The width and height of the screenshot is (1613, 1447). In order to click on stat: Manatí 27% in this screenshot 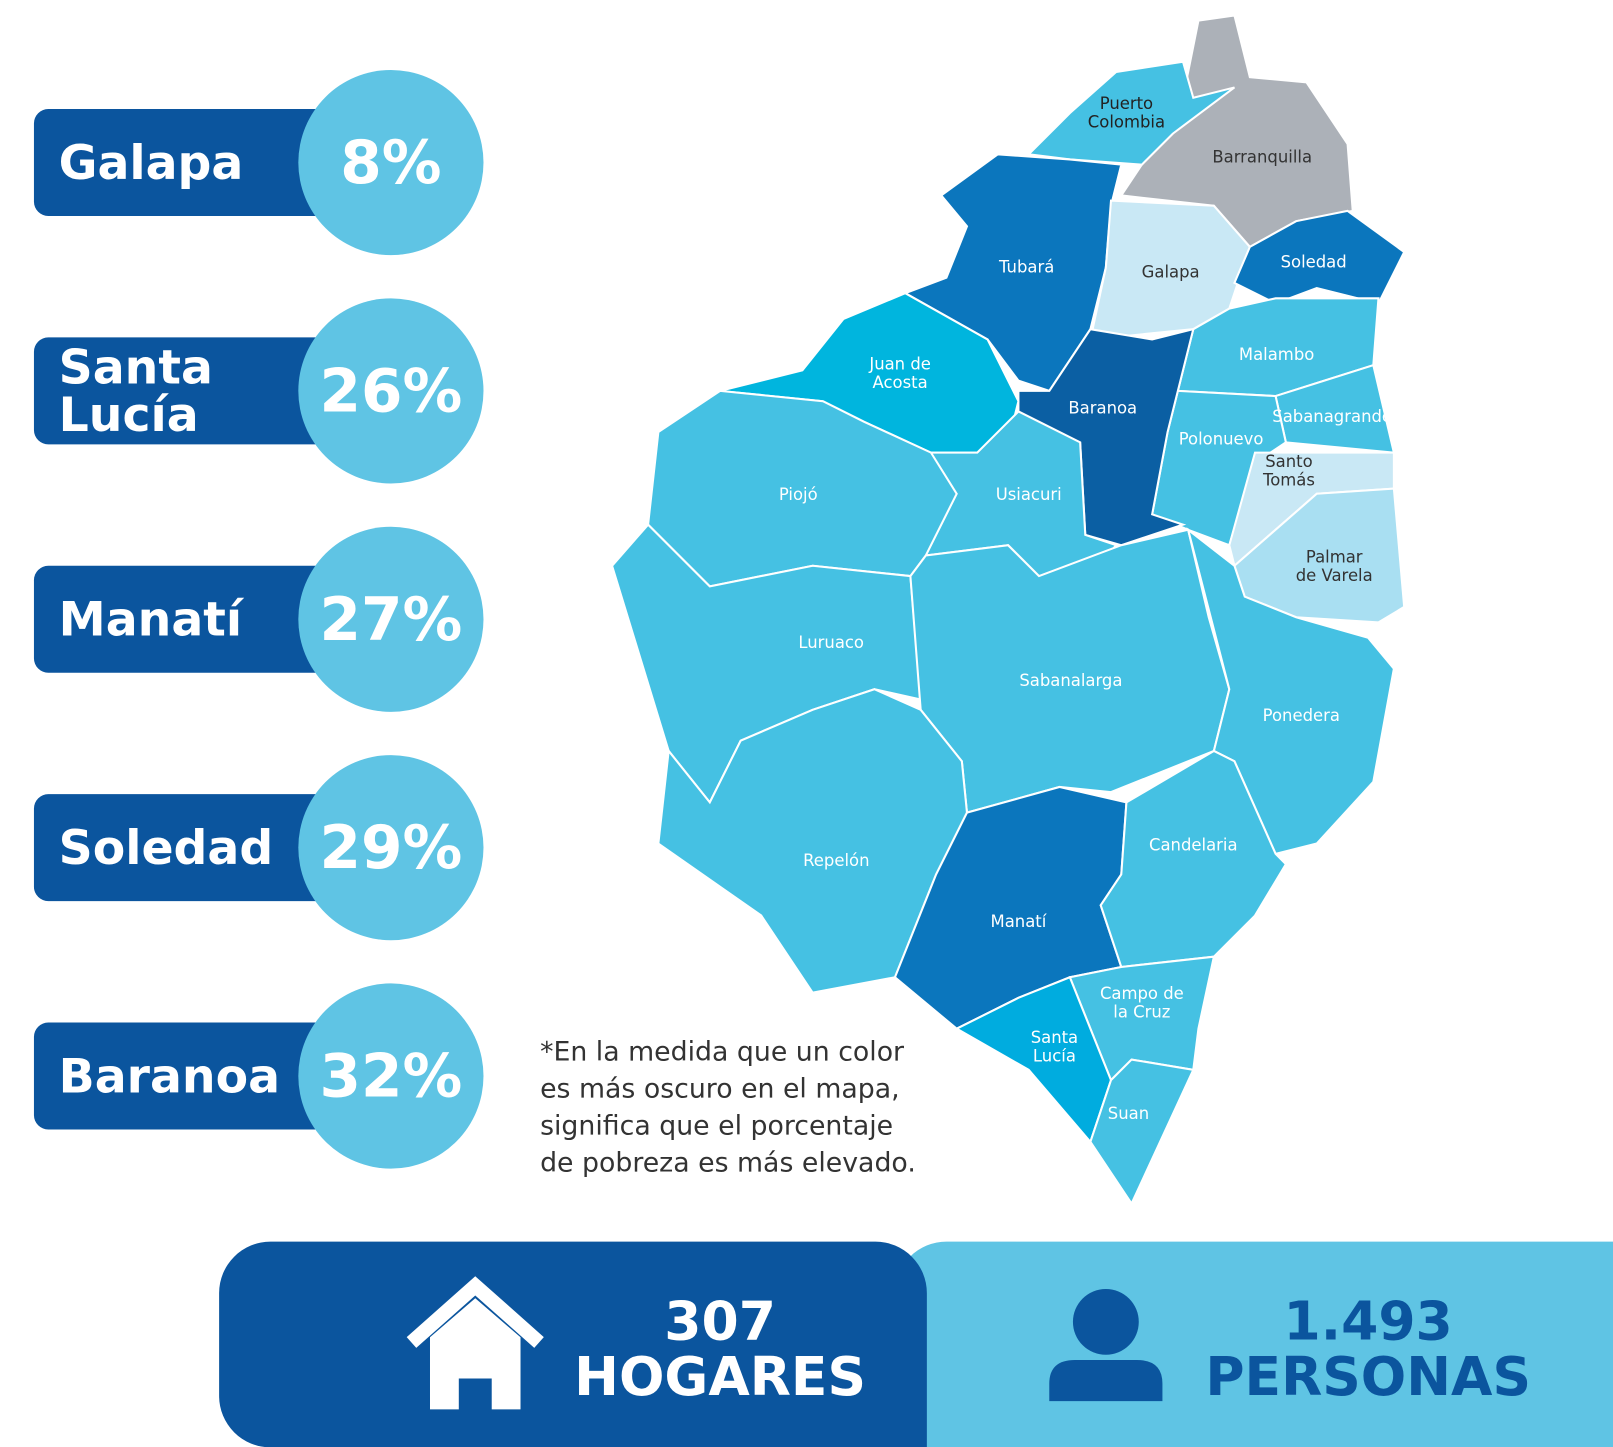, I will do `click(260, 624)`.